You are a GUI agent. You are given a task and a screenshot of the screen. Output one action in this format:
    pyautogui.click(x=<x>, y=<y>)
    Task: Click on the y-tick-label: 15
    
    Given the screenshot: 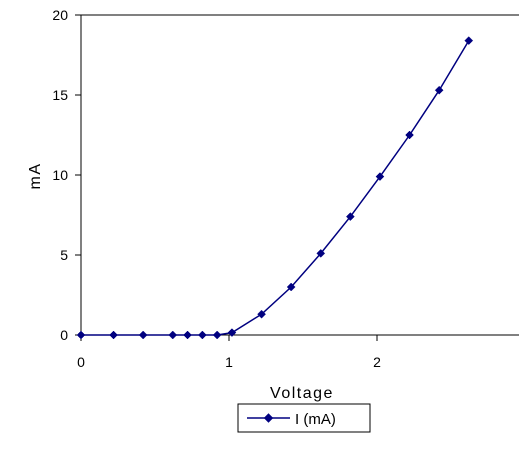 What is the action you would take?
    pyautogui.click(x=60, y=95)
    